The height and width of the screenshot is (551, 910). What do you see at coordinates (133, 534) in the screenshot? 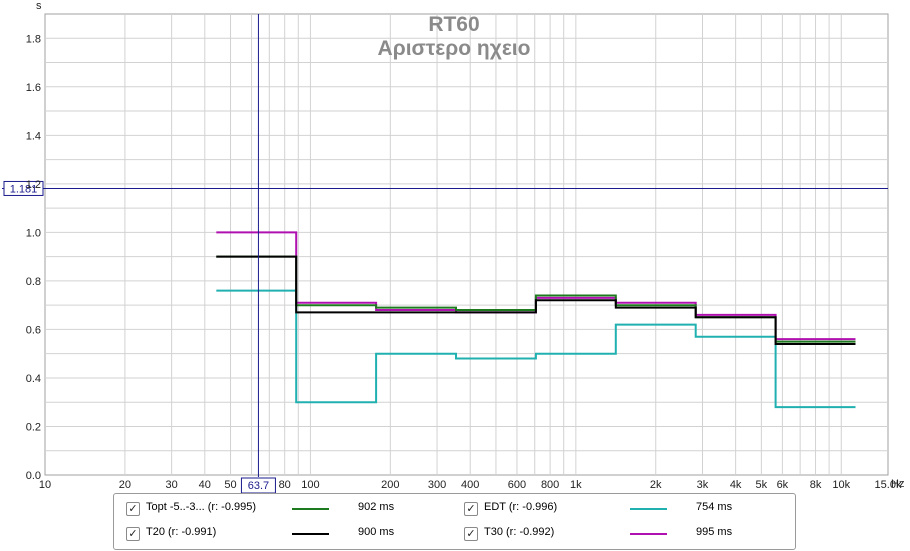
I see `t20-checkbox: ✓` at bounding box center [133, 534].